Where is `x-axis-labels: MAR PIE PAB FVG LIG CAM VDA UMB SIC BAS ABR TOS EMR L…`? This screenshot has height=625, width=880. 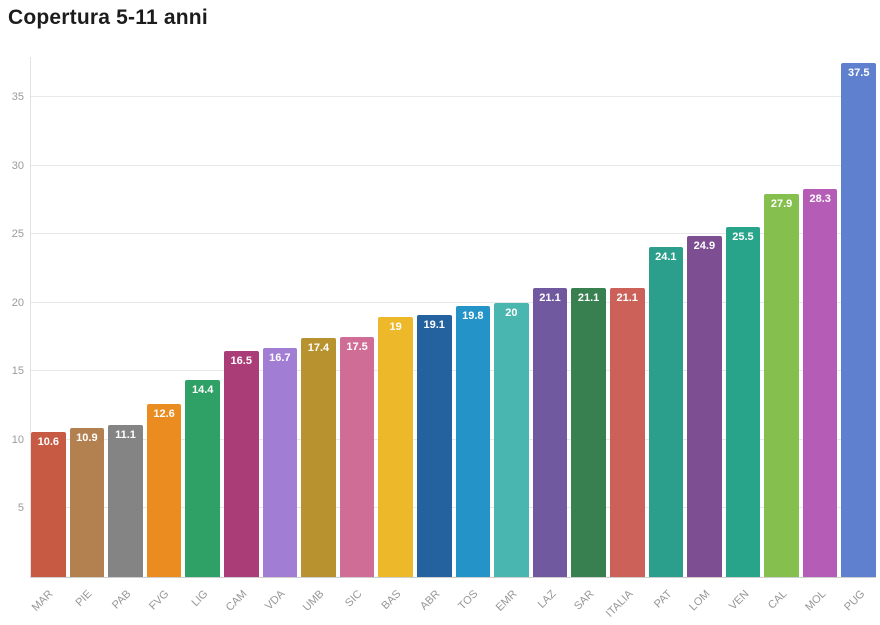 x-axis-labels: MAR PIE PAB FVG LIG CAM VDA UMB SIC BAS ABR TOS EMR L… is located at coordinates (453, 603).